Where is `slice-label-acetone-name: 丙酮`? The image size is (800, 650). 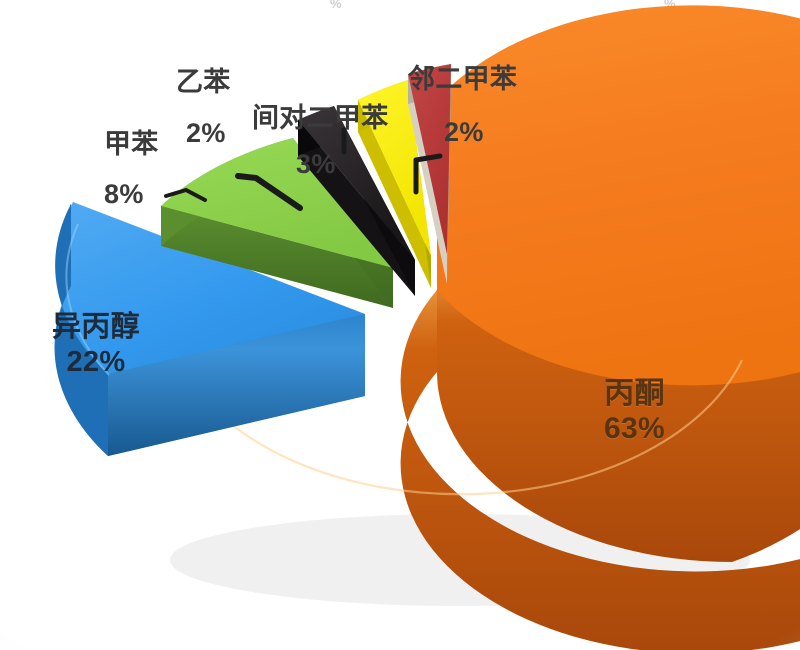 slice-label-acetone-name: 丙酮 is located at coordinates (634, 393).